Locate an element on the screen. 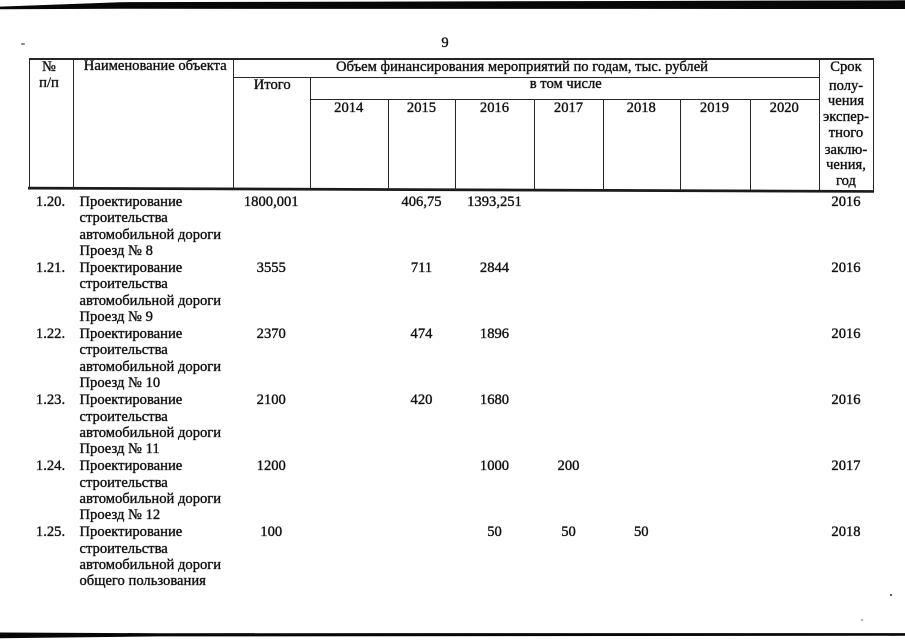 The width and height of the screenshot is (905, 640). cell-y2017: 200 is located at coordinates (568, 466).